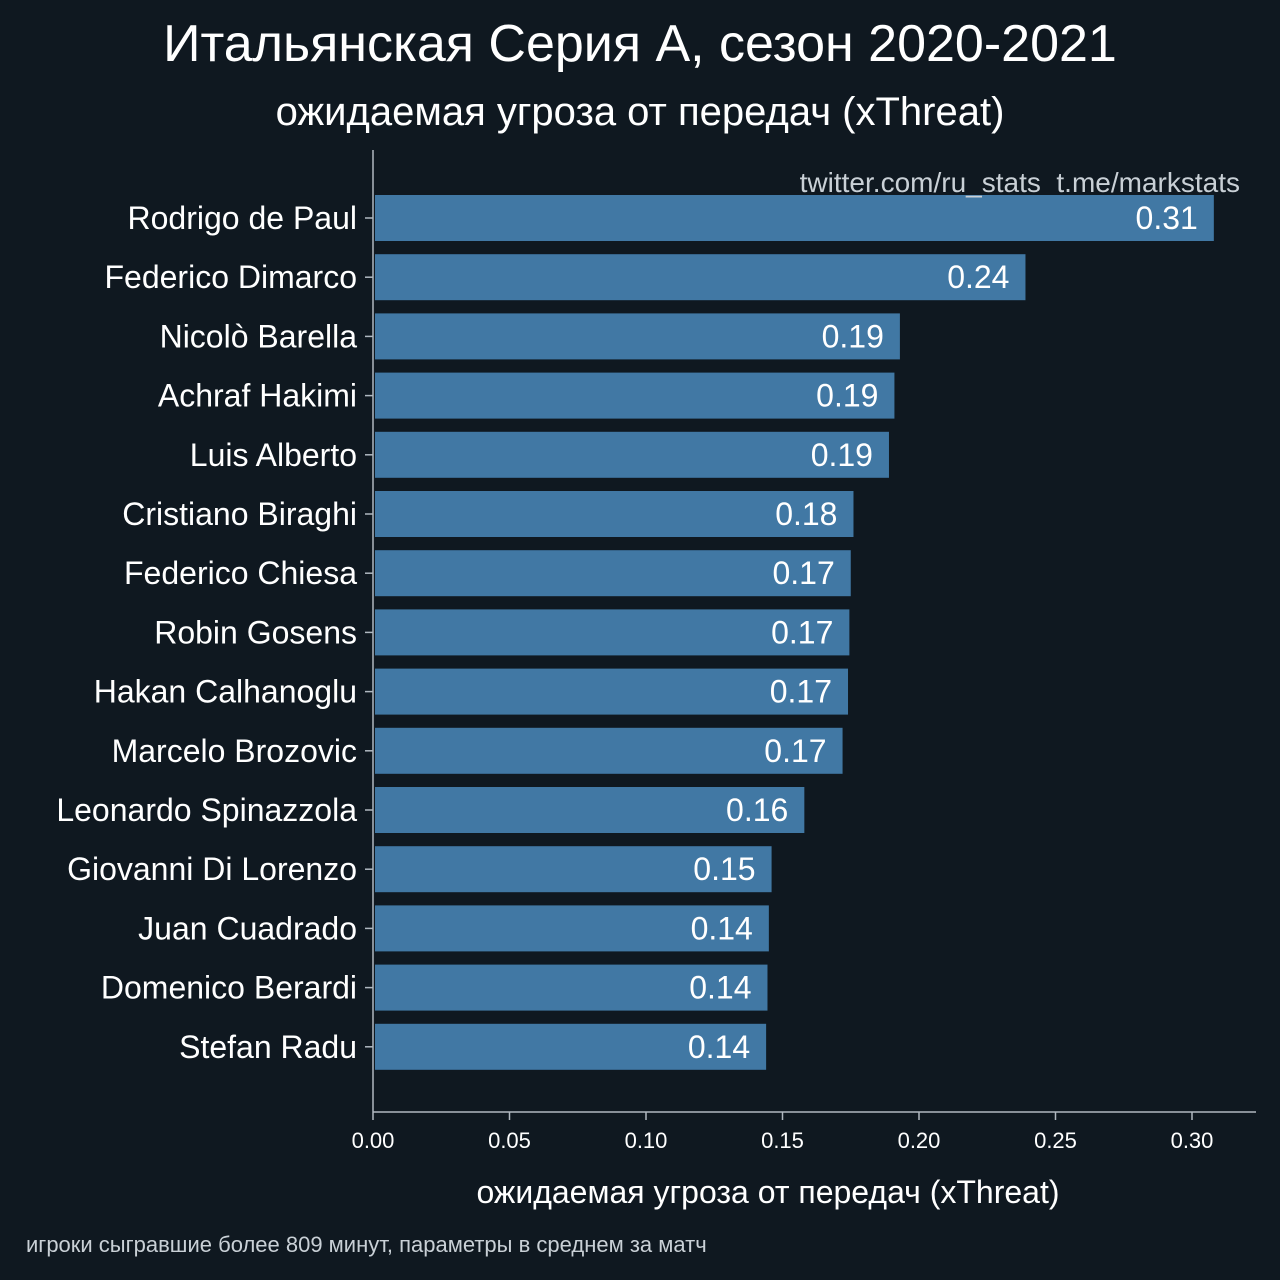 The width and height of the screenshot is (1280, 1280). I want to click on x-tick-label: 0.15, so click(782, 1140).